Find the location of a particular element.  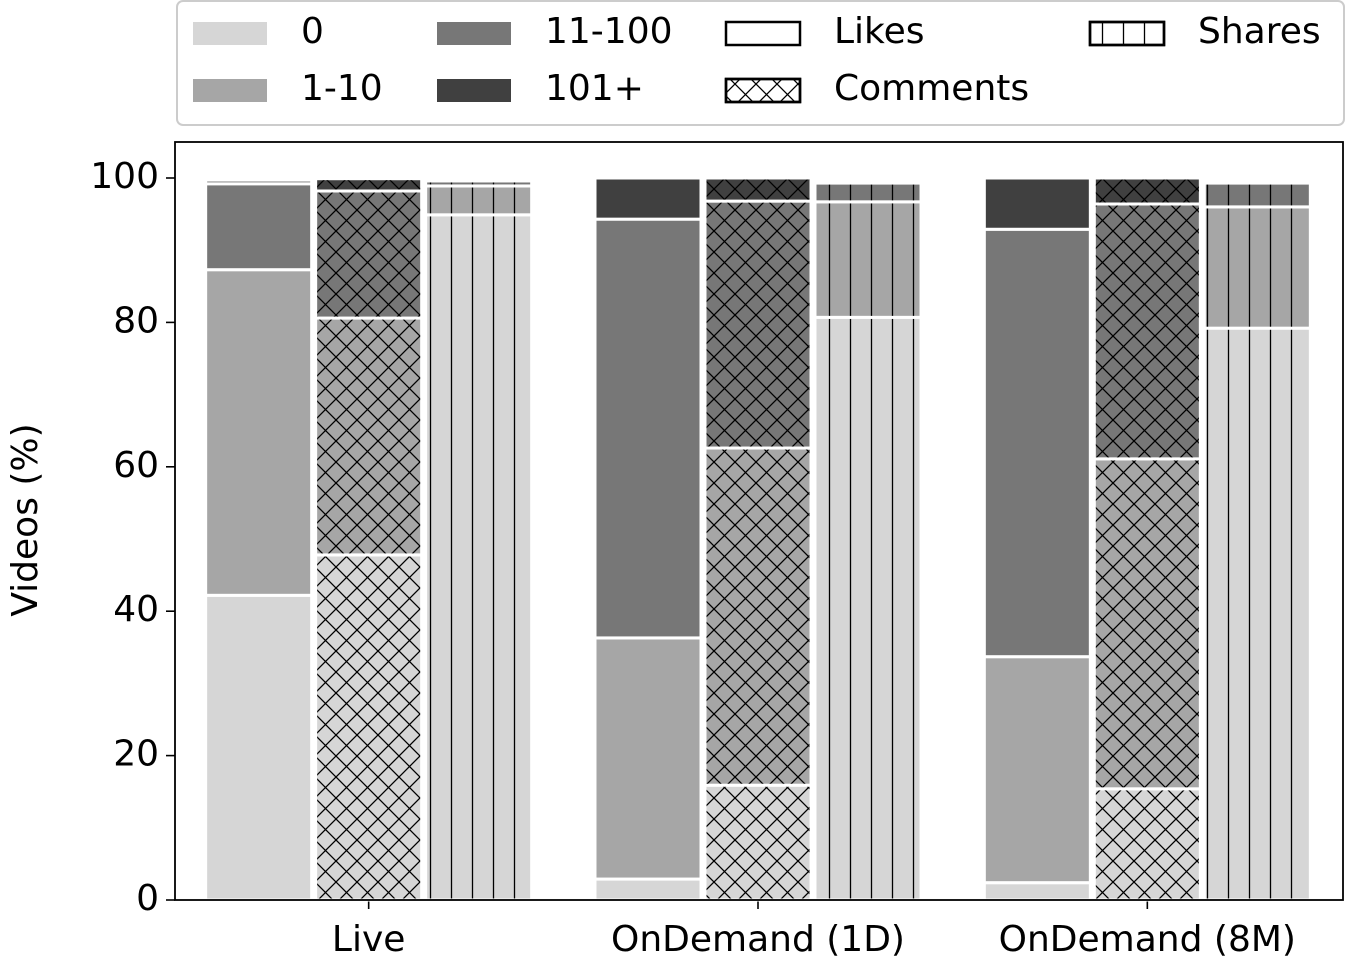

legend-label: 11-100 is located at coordinates (609, 31).